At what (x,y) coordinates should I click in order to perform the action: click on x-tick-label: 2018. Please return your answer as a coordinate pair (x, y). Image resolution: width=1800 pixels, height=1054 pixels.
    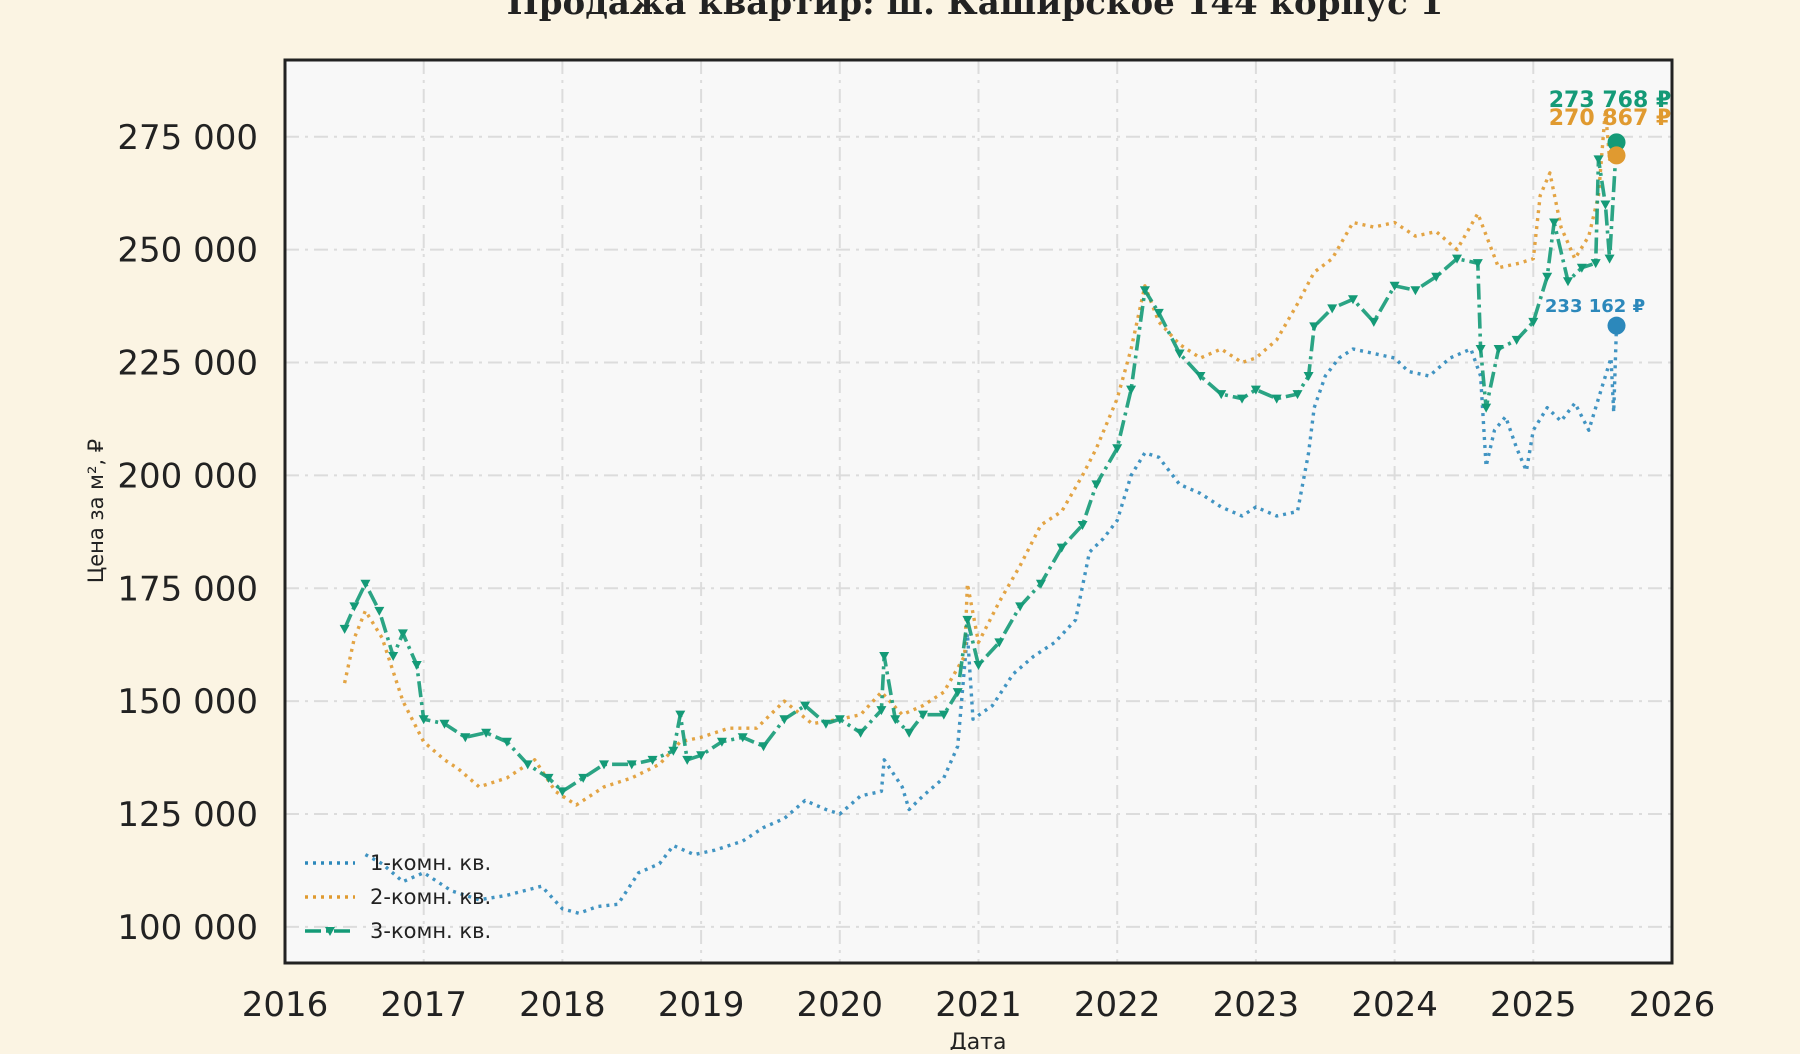
    Looking at the image, I should click on (562, 1005).